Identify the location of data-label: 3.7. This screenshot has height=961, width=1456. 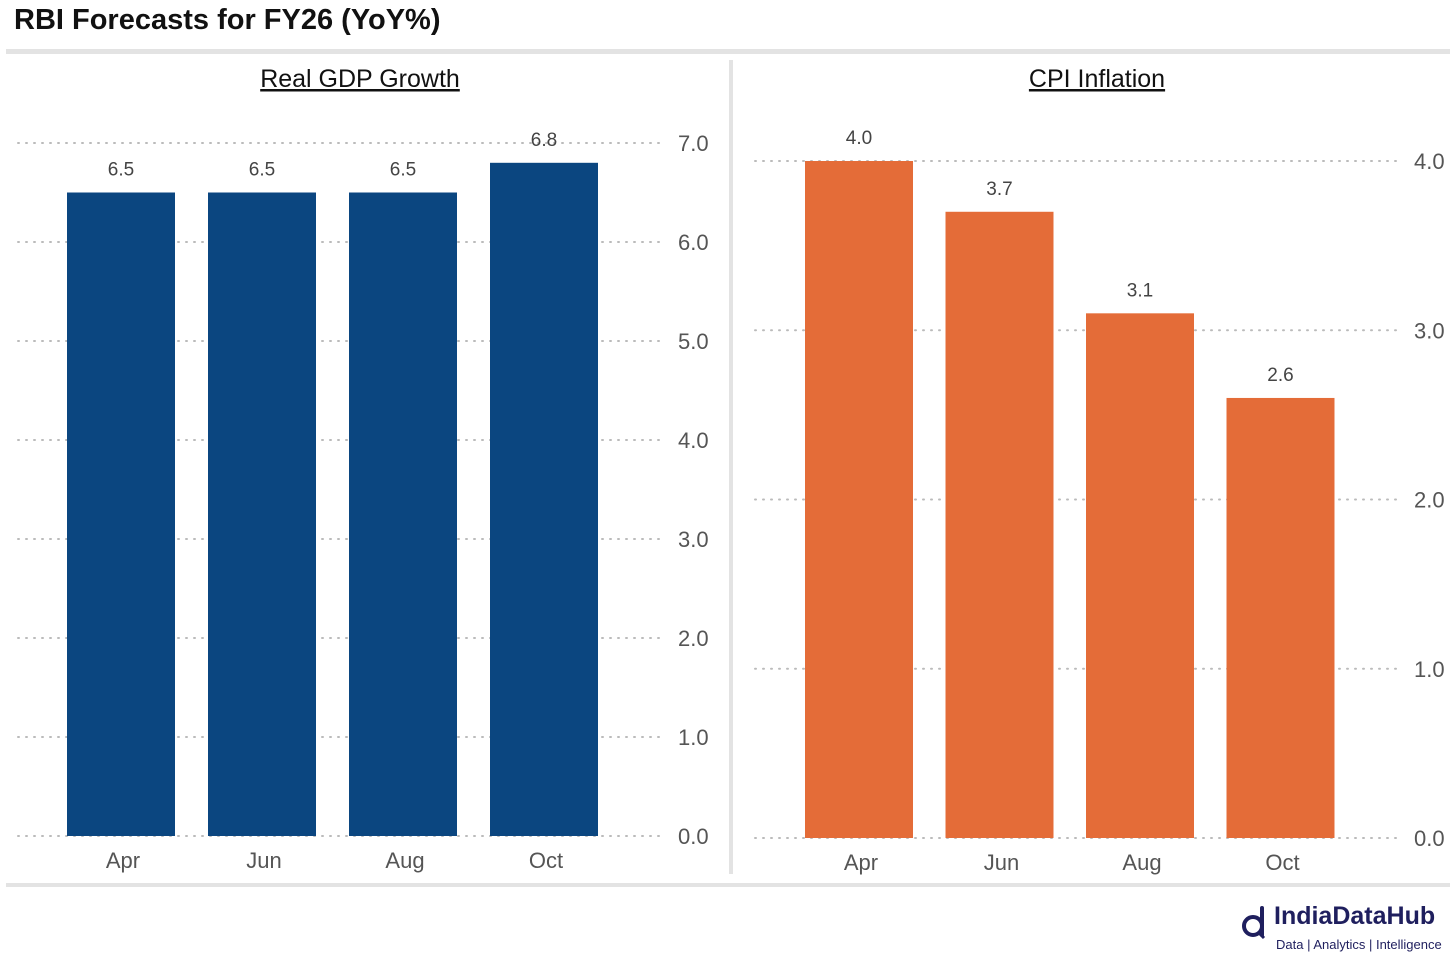
(999, 189).